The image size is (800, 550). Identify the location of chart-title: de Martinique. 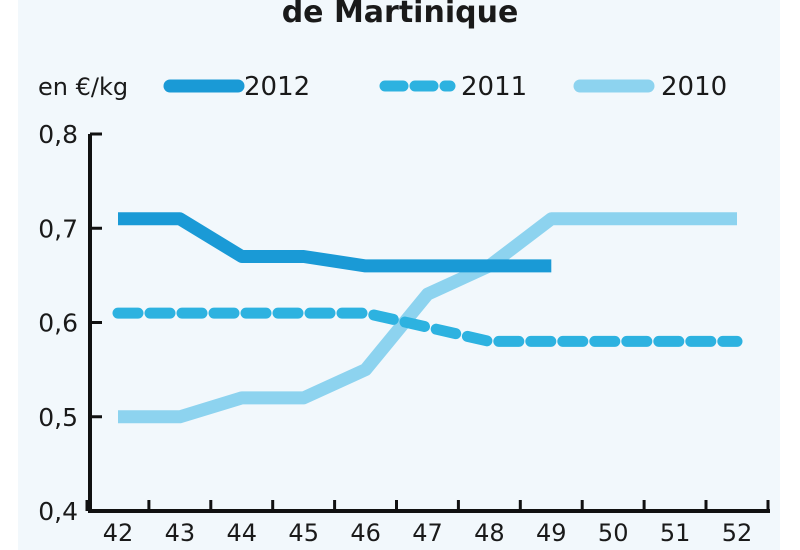
(400, 15).